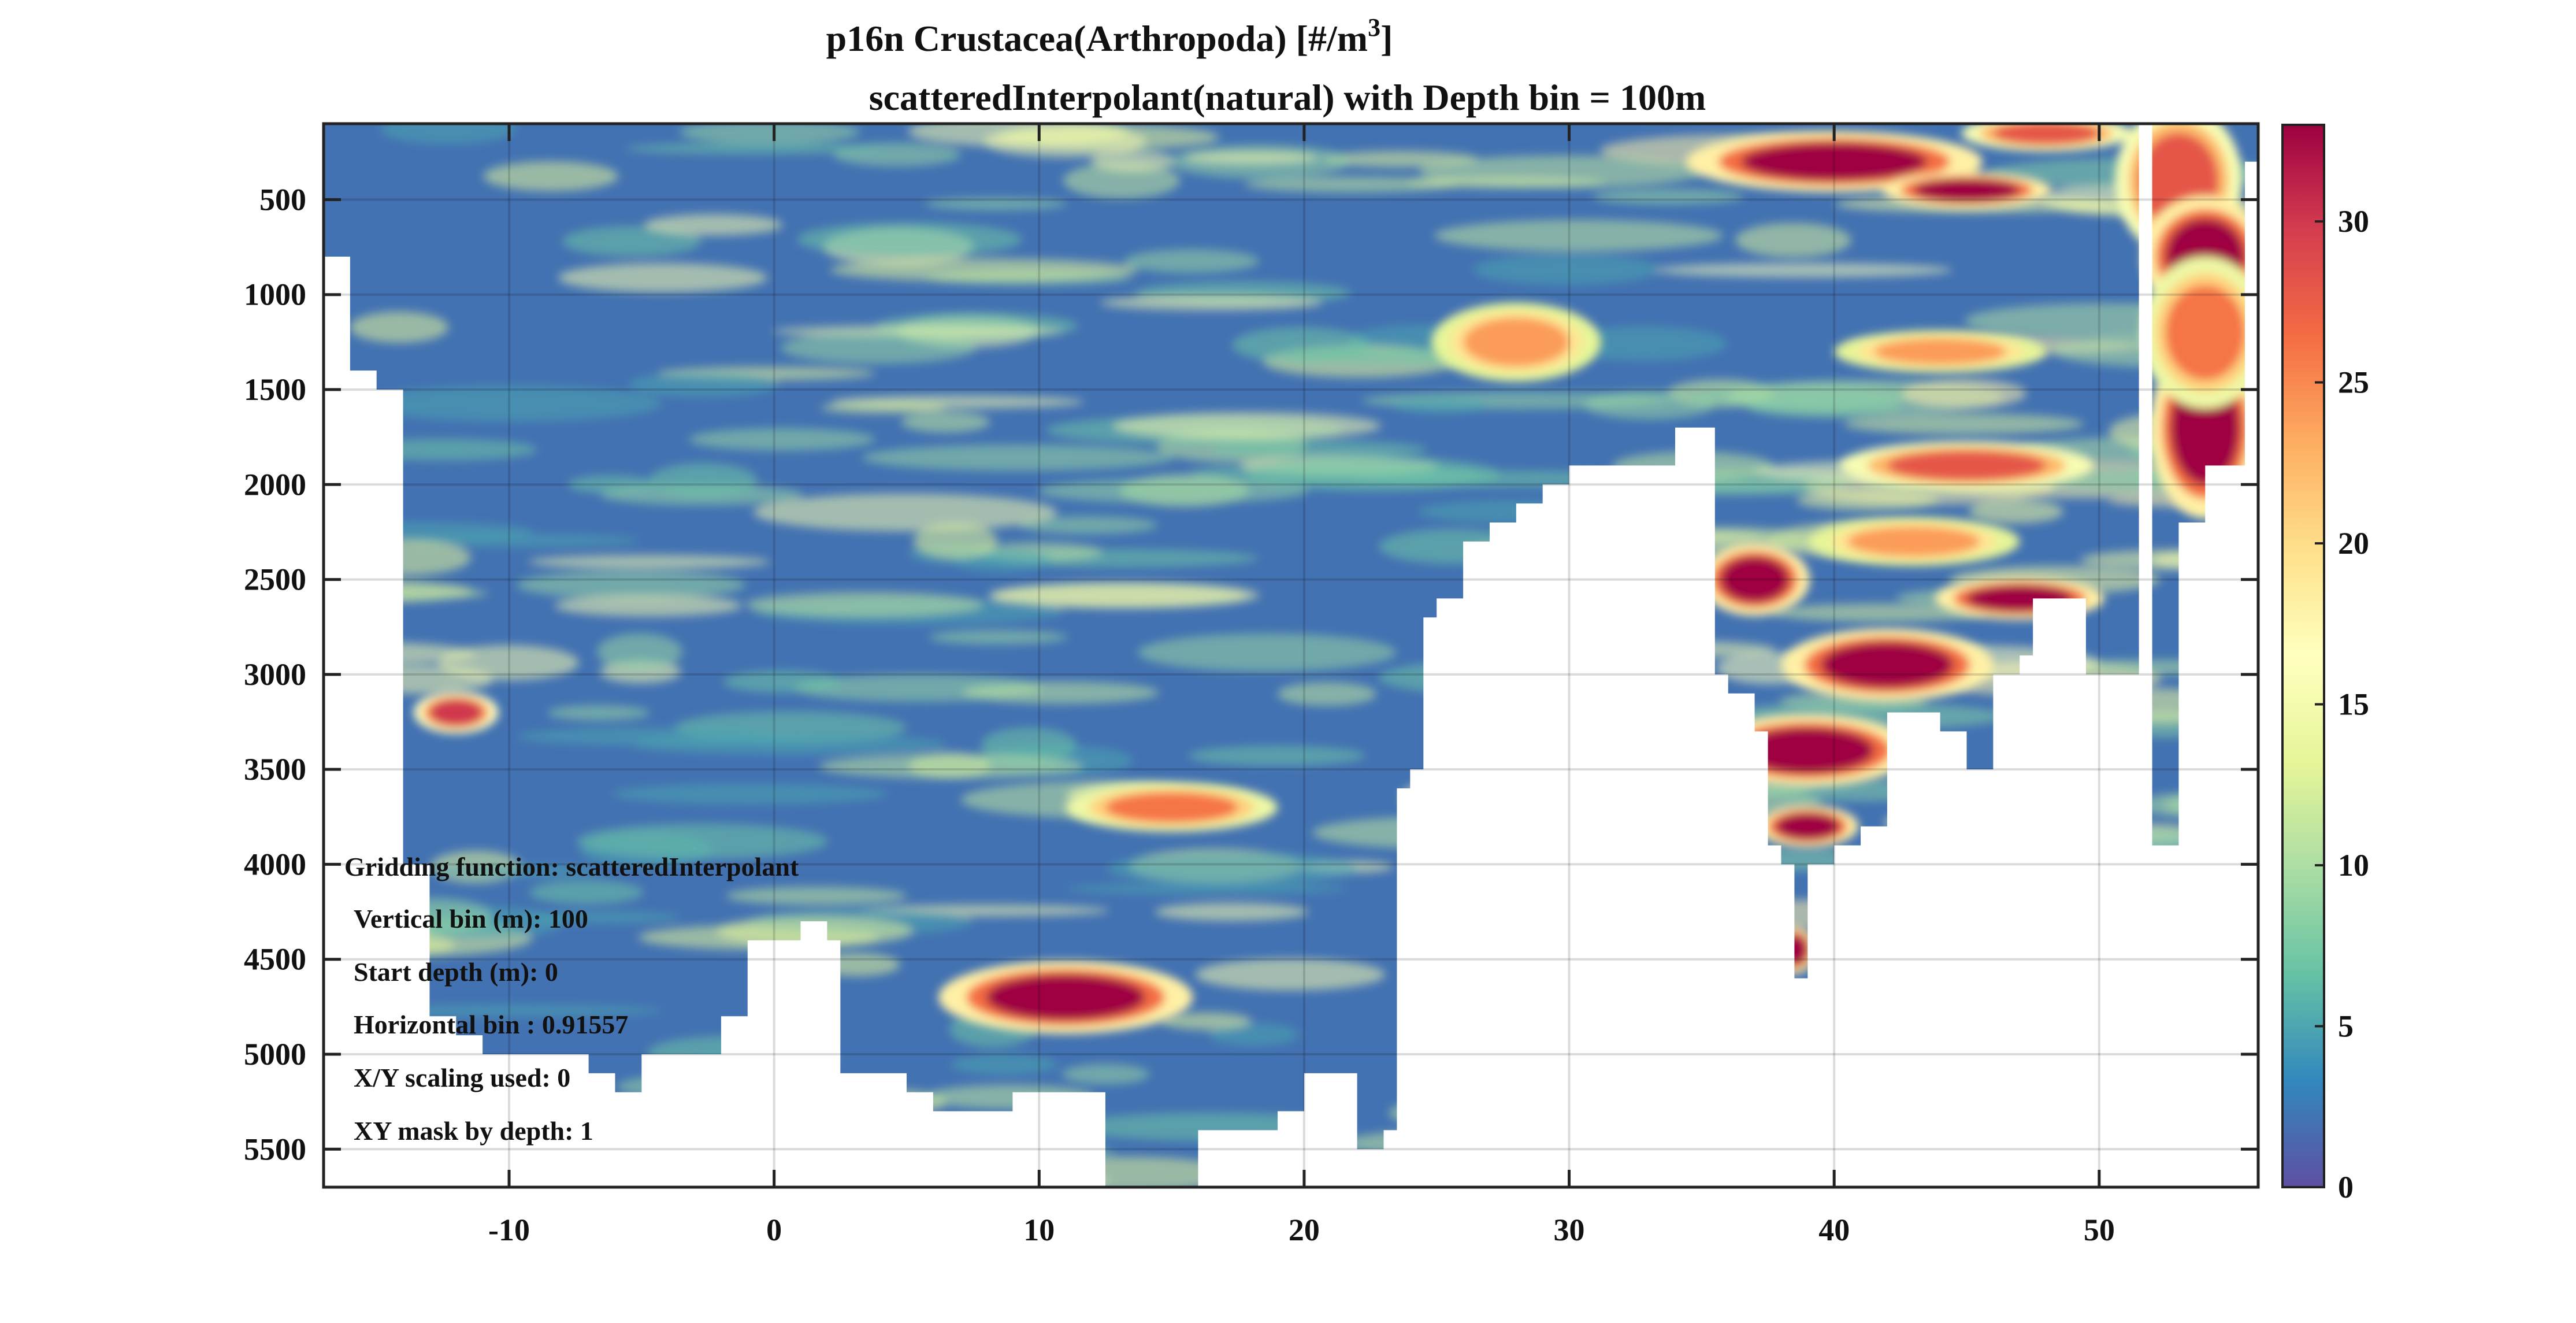  What do you see at coordinates (2346, 1026) in the screenshot?
I see `colorbar-tick-label: 5` at bounding box center [2346, 1026].